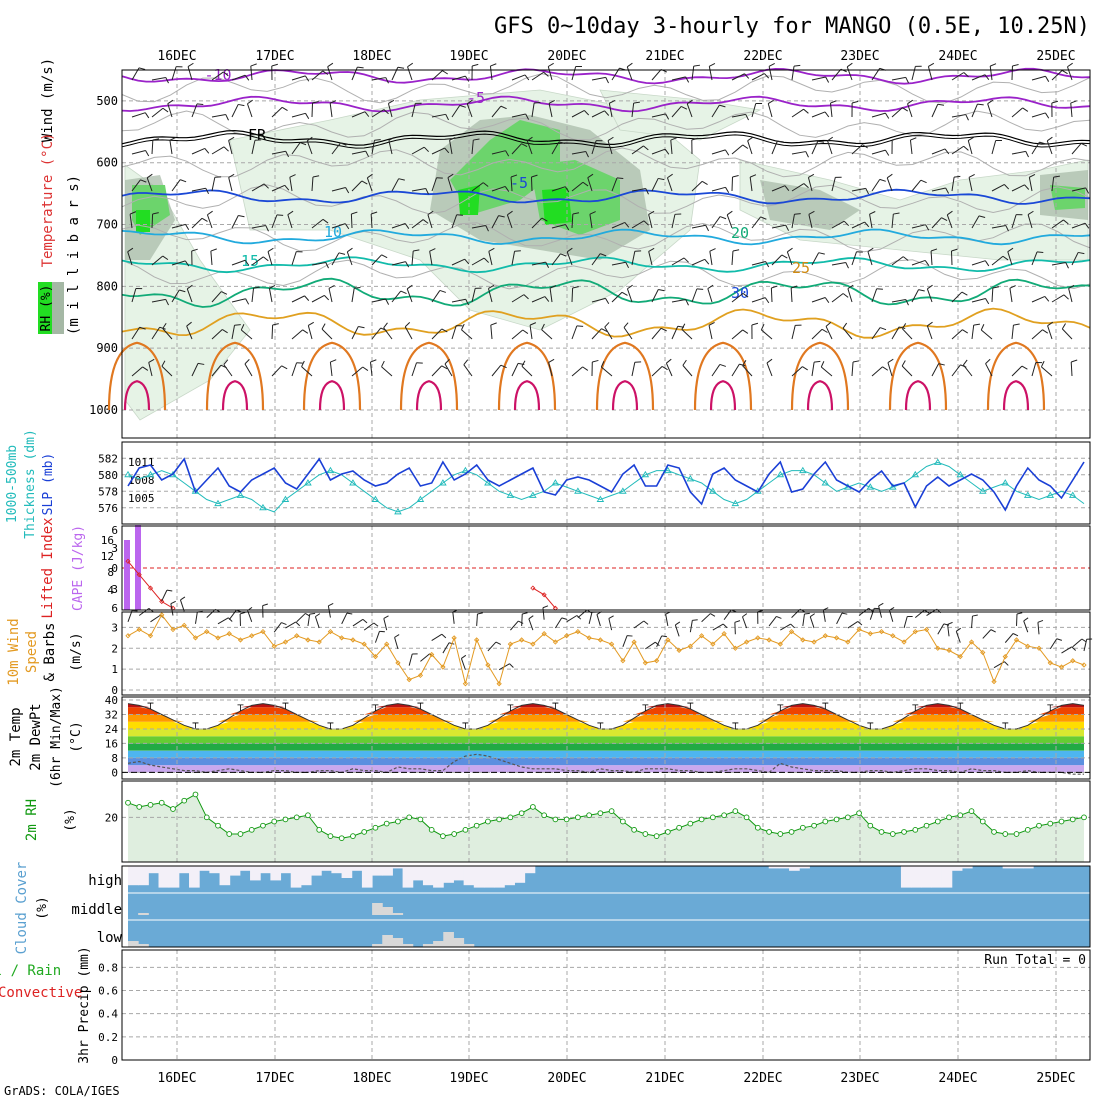 Image resolution: width=1100 pixels, height=1100 pixels. Describe the element at coordinates (625, 395) in the screenshot. I see `warm-cell-contour` at that location.